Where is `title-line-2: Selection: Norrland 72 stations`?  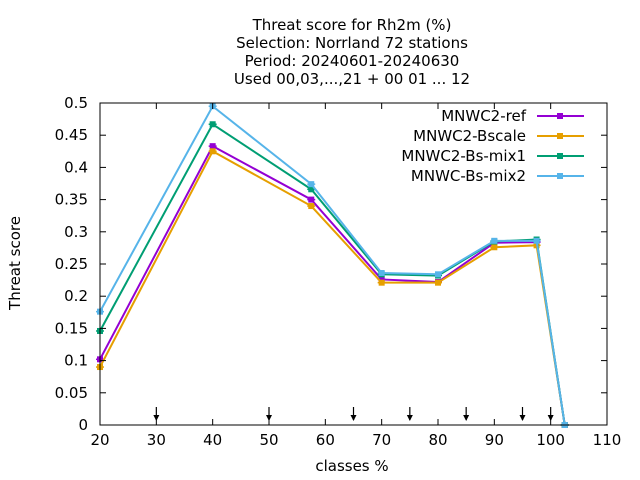 title-line-2: Selection: Norrland 72 stations is located at coordinates (352, 43).